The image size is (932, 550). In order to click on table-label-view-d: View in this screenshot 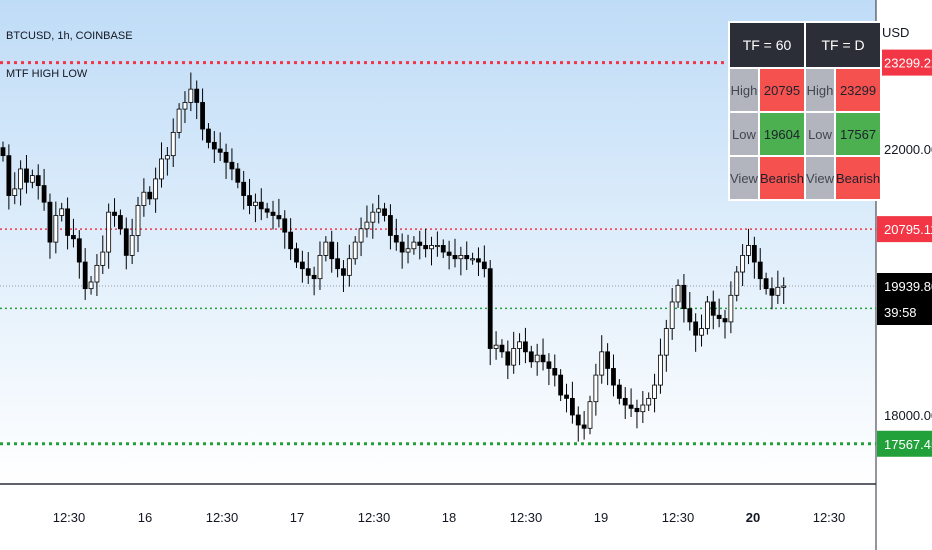, I will do `click(820, 178)`.